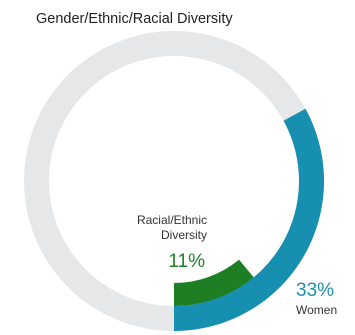  What do you see at coordinates (214, 282) in the screenshot?
I see `racial-ethnic-diversity-arc` at bounding box center [214, 282].